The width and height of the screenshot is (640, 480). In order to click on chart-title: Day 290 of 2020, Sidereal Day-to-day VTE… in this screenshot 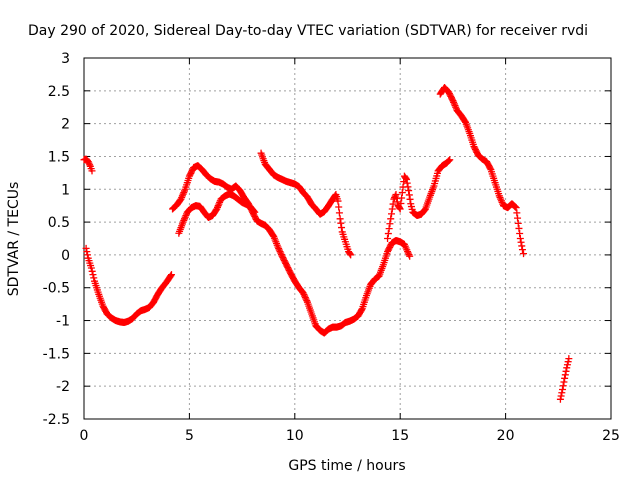, I will do `click(308, 31)`.